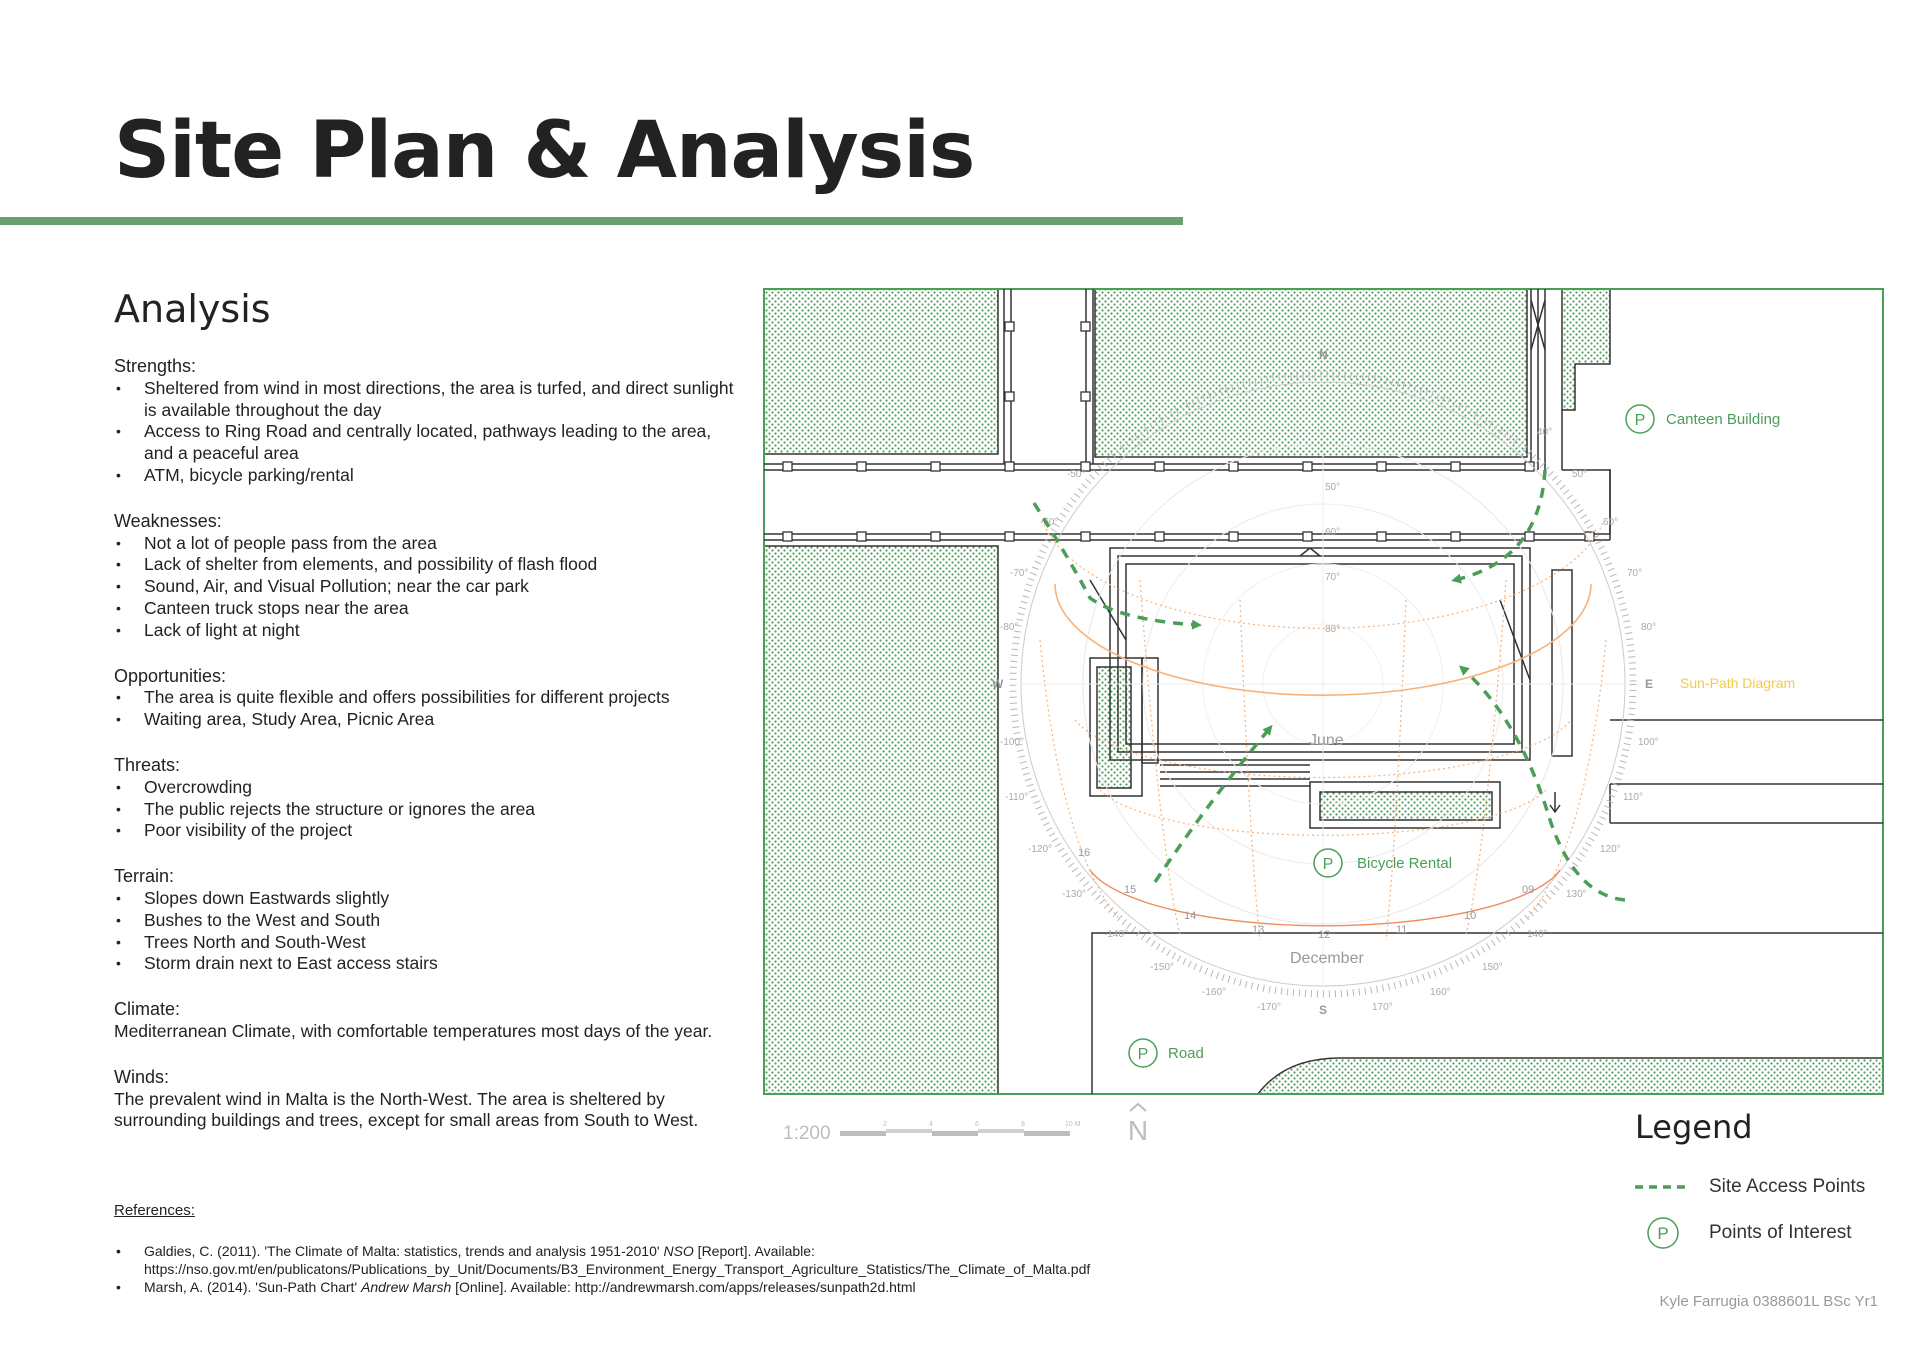 This screenshot has width=1920, height=1358. I want to click on svg-text: 09, so click(1528, 890).